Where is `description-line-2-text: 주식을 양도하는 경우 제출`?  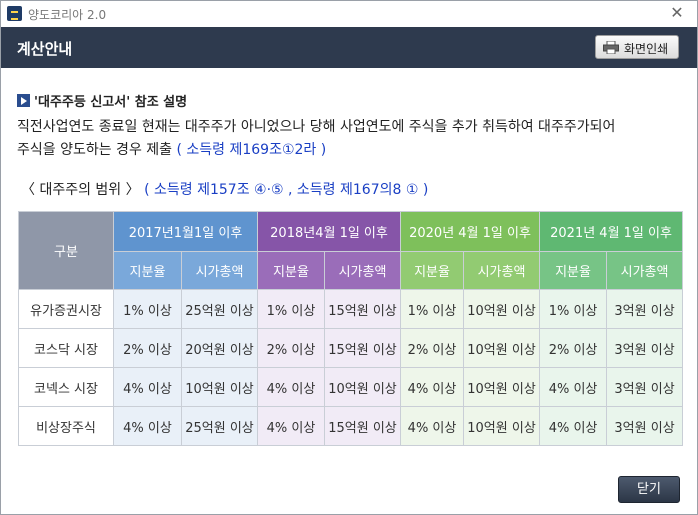
description-line-2-text: 주식을 양도하는 경우 제출 is located at coordinates (95, 150).